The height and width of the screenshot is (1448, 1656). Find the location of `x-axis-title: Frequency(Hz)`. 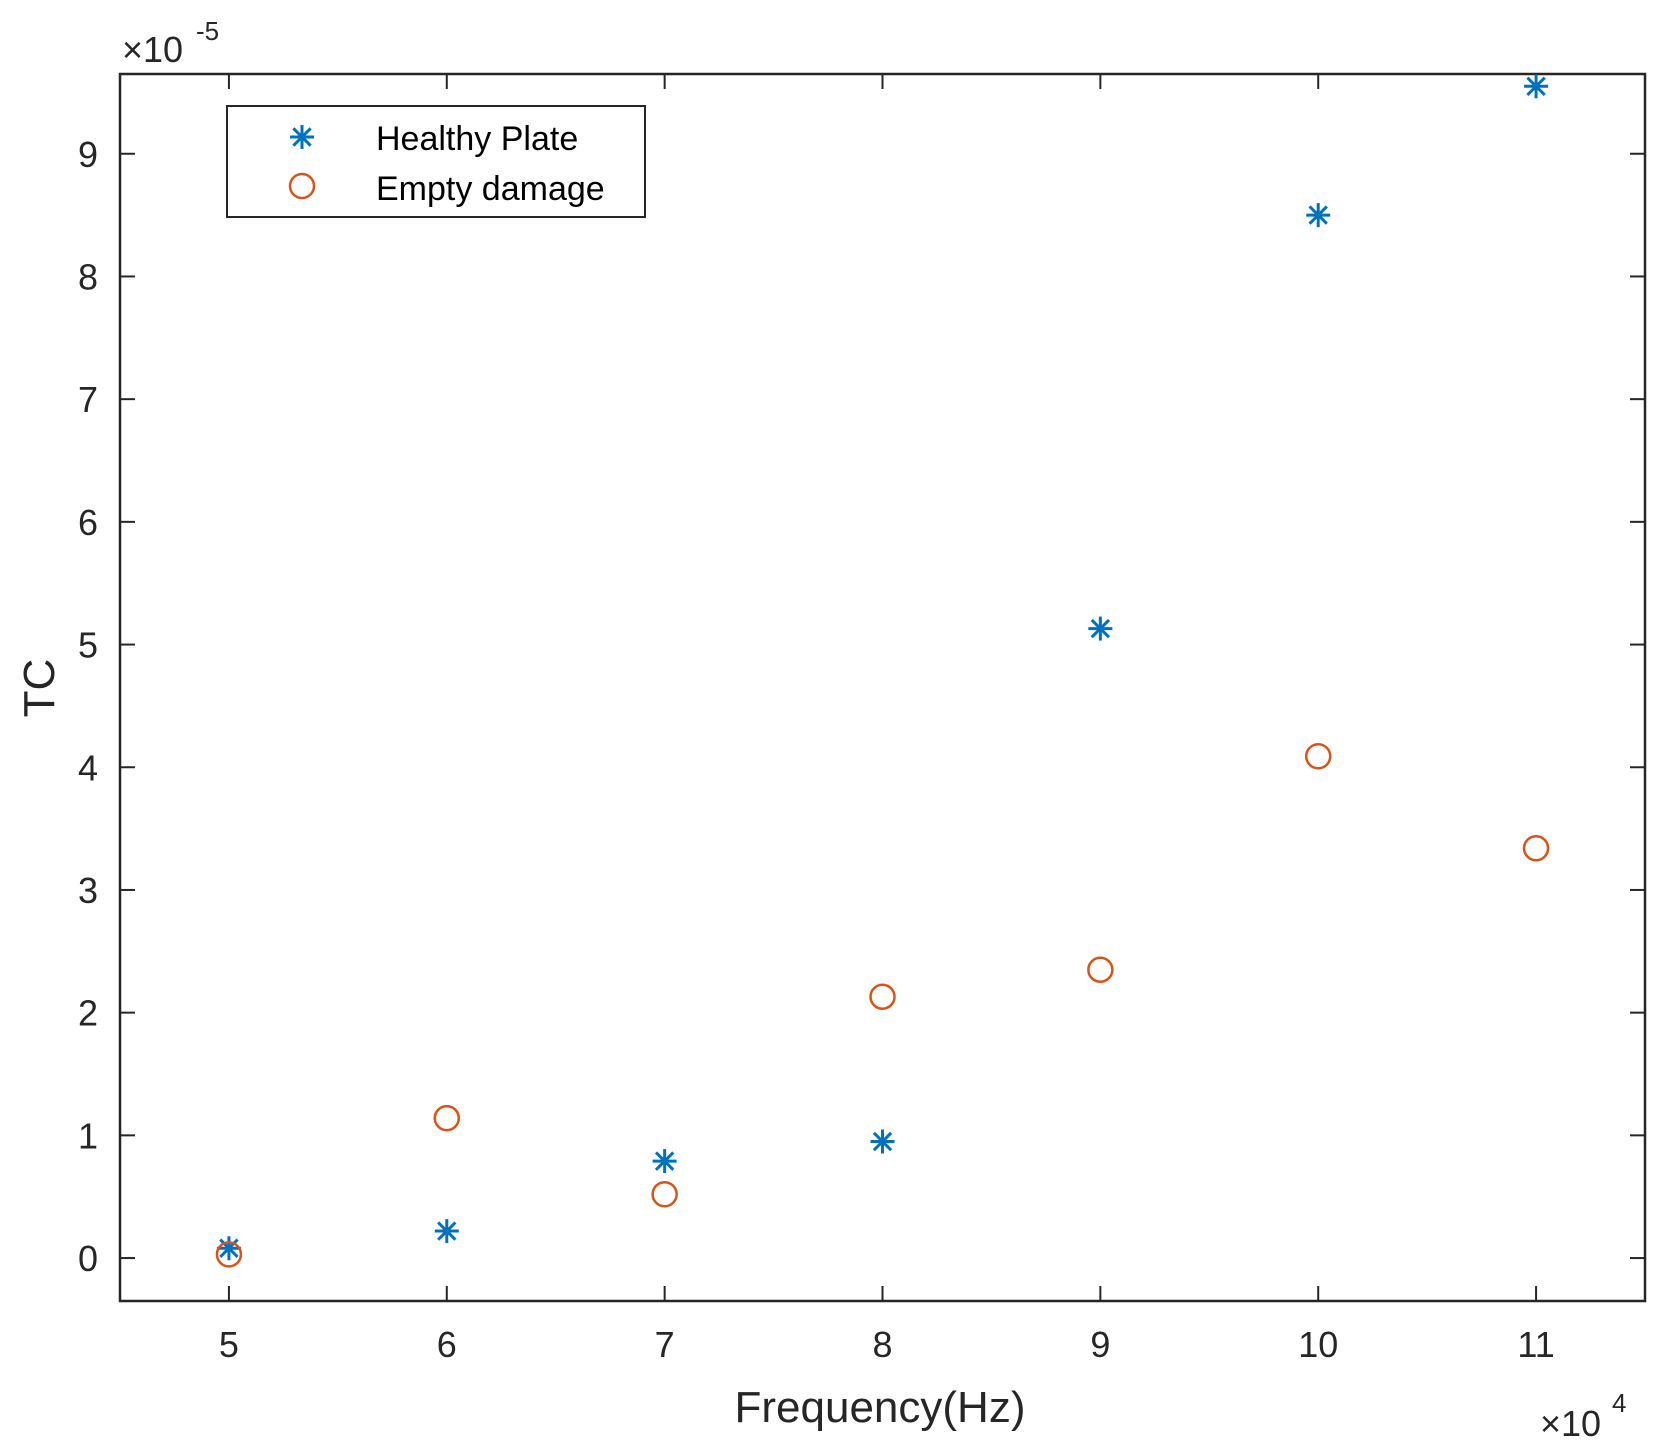

x-axis-title: Frequency(Hz) is located at coordinates (880, 1407).